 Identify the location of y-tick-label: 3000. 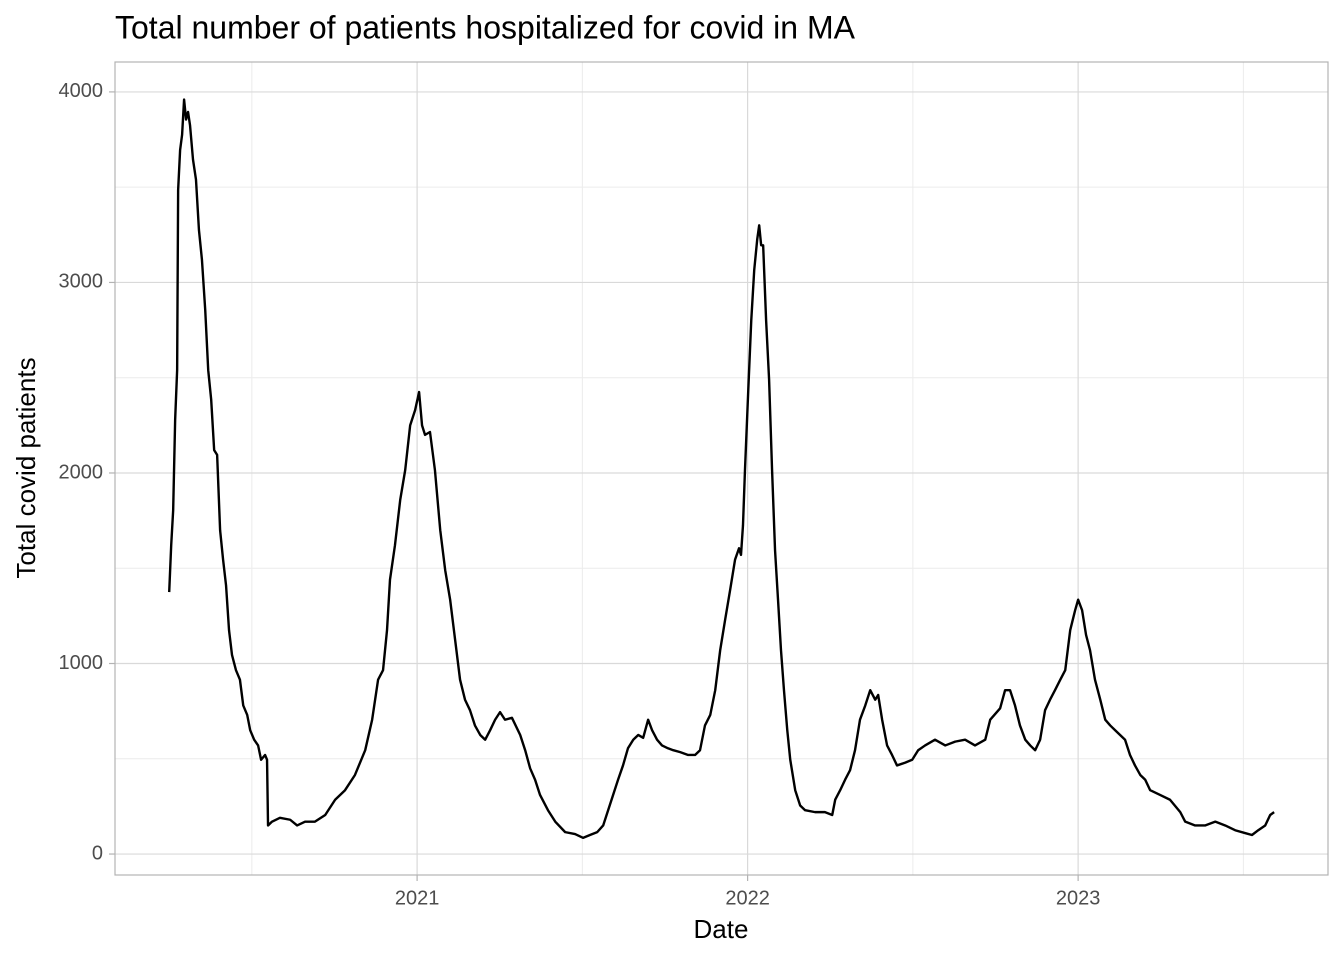
(81, 282).